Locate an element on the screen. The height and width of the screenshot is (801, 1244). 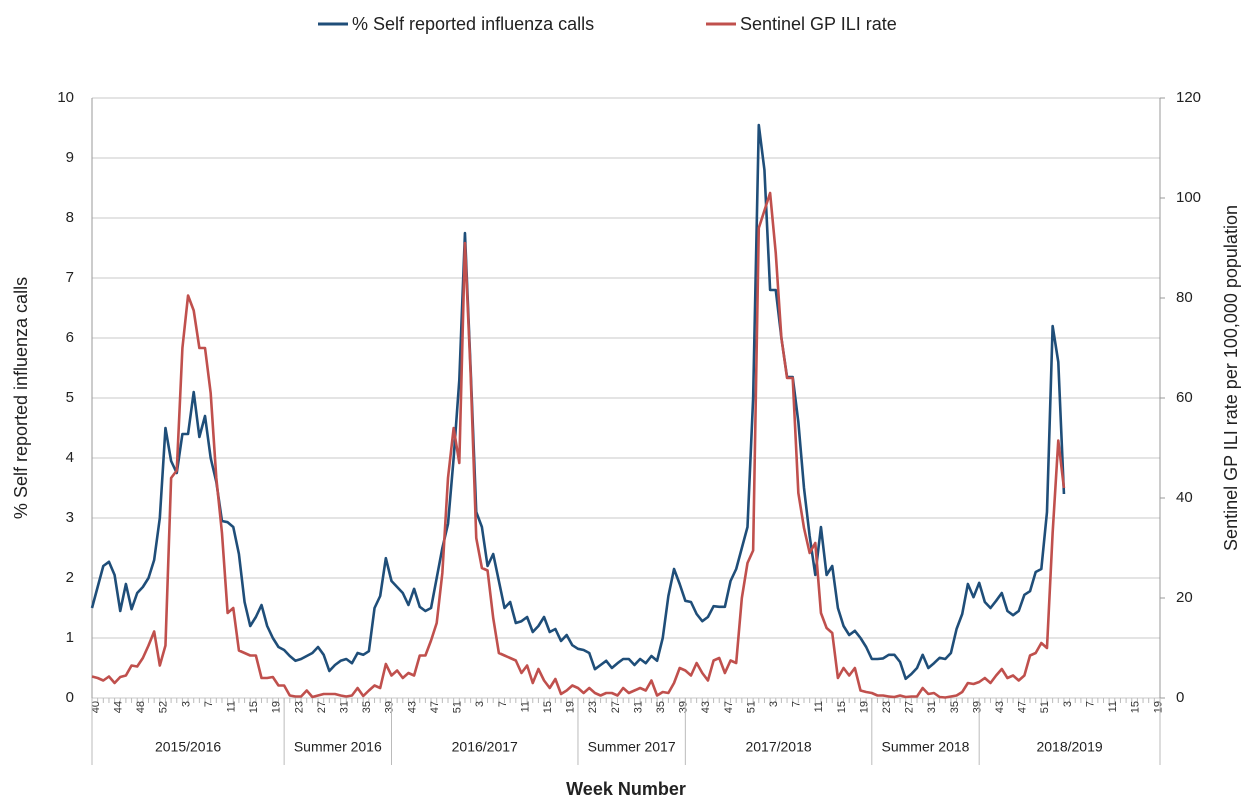
y-tick-label: 6 is located at coordinates (70, 337).